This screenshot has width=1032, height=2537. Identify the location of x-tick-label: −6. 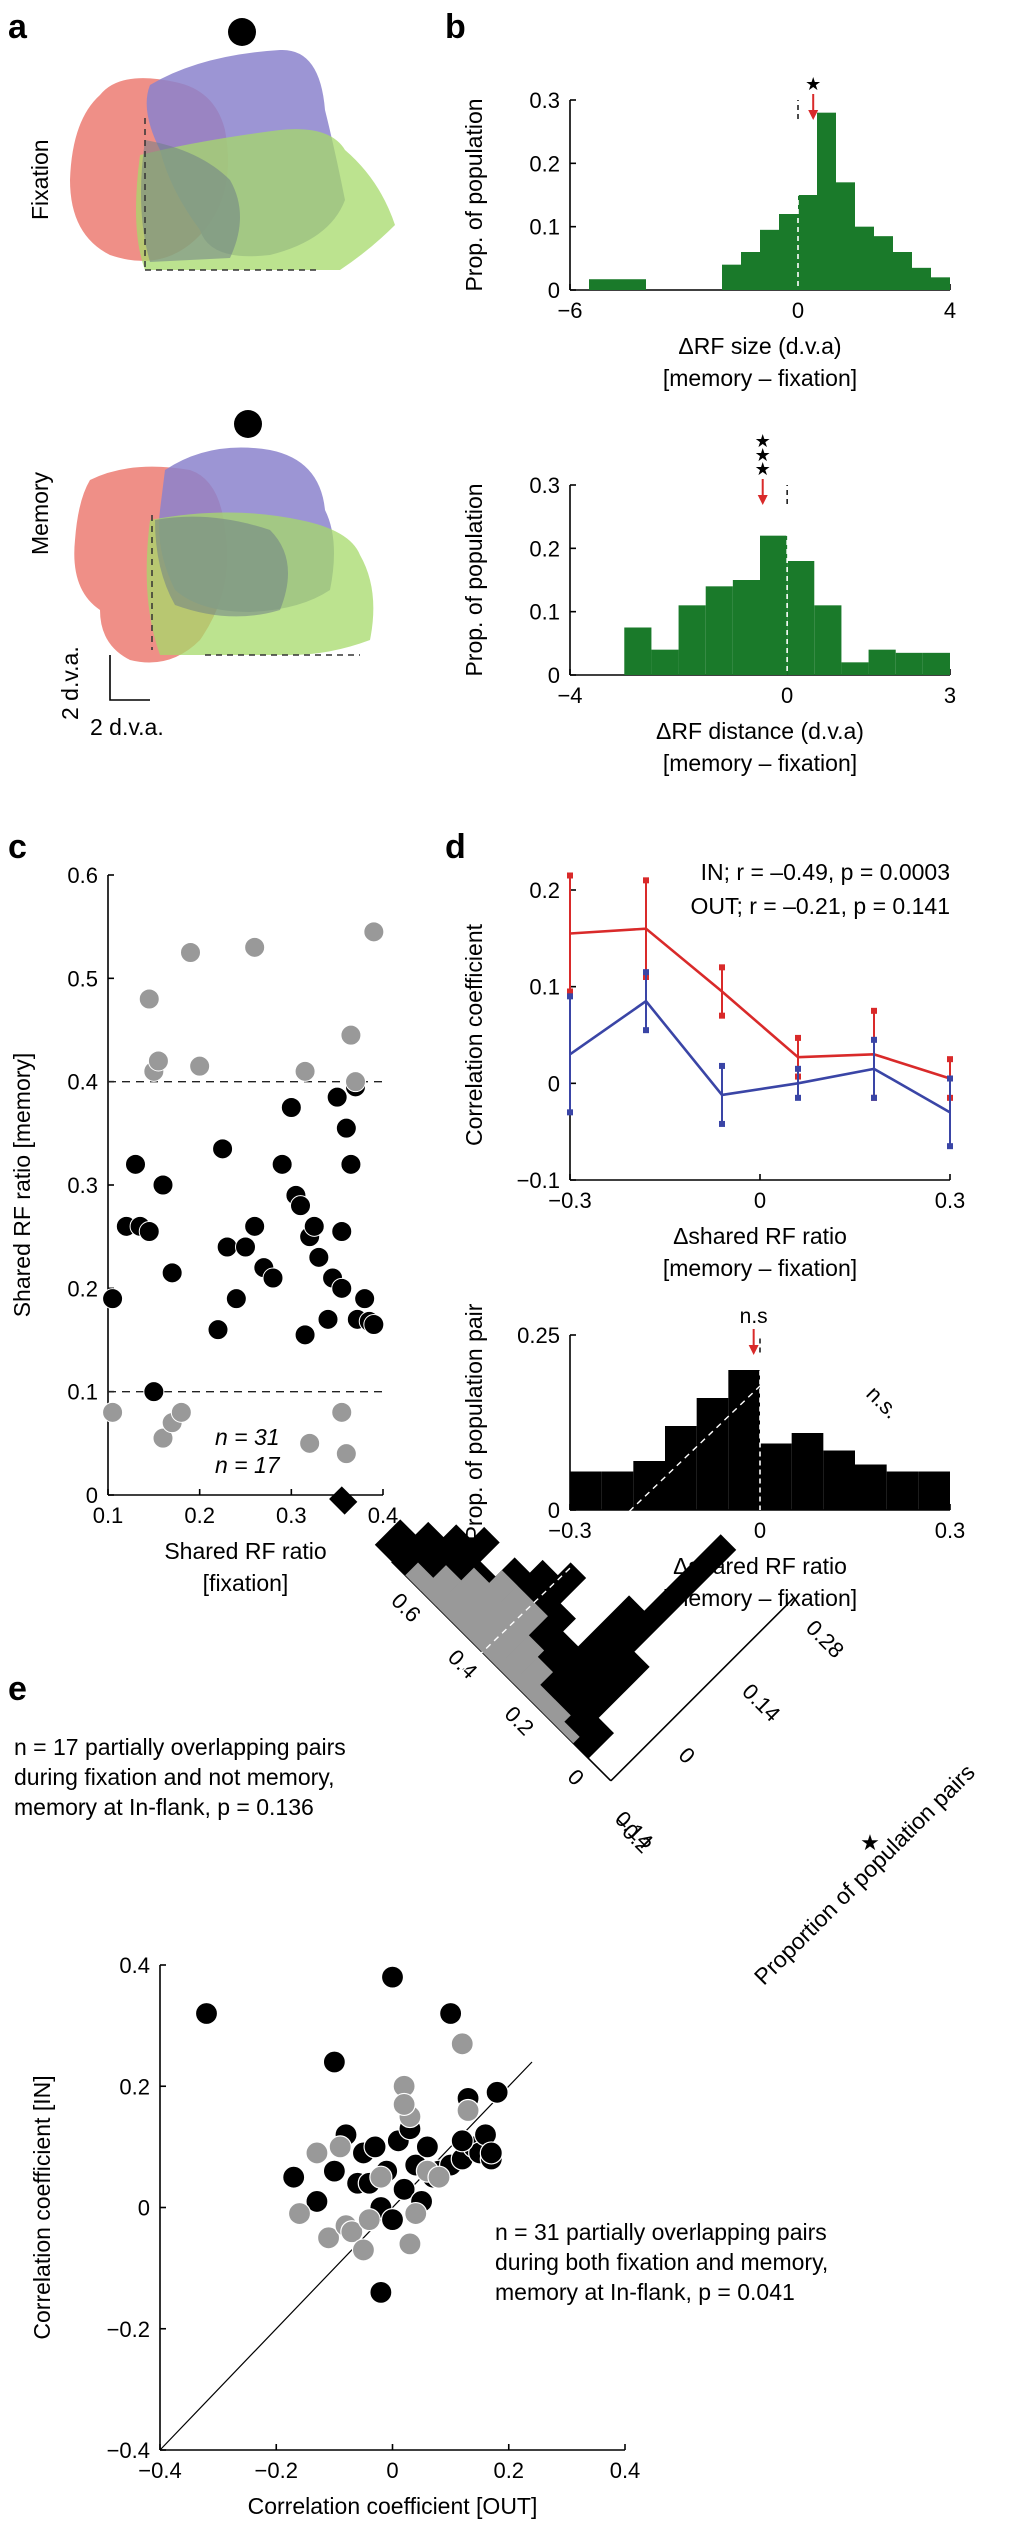
(569, 310).